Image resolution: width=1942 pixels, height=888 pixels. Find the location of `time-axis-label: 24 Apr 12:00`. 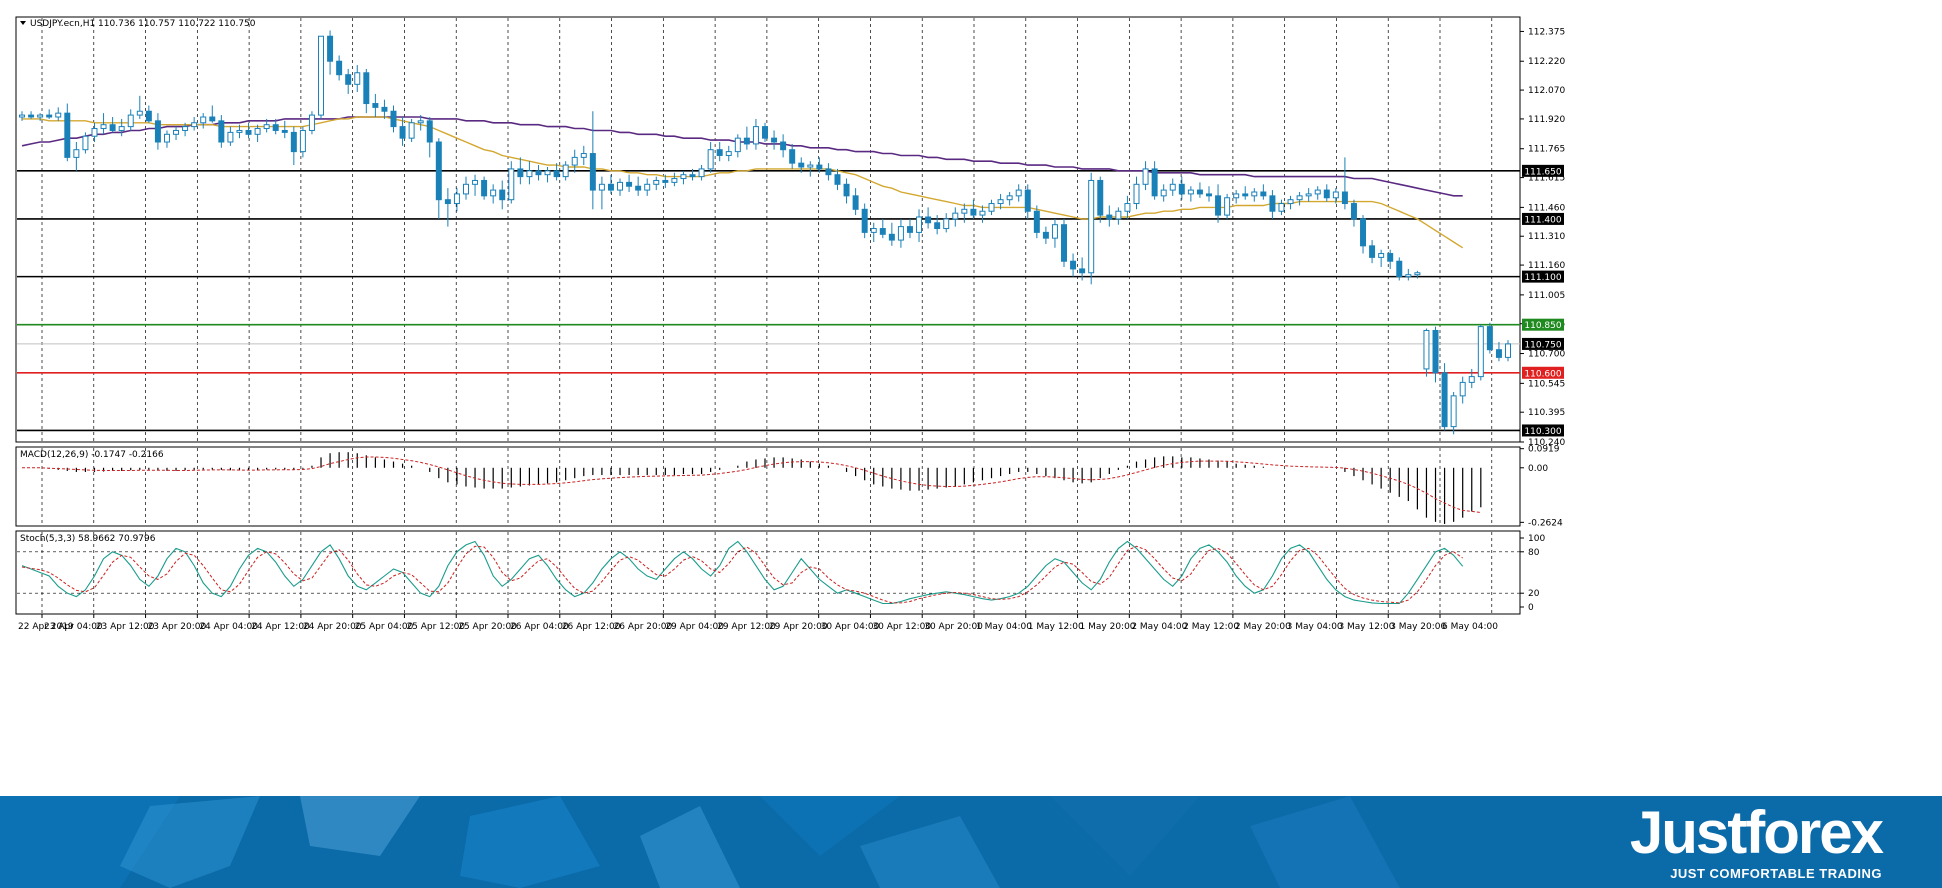

time-axis-label: 24 Apr 12:00 is located at coordinates (280, 627).